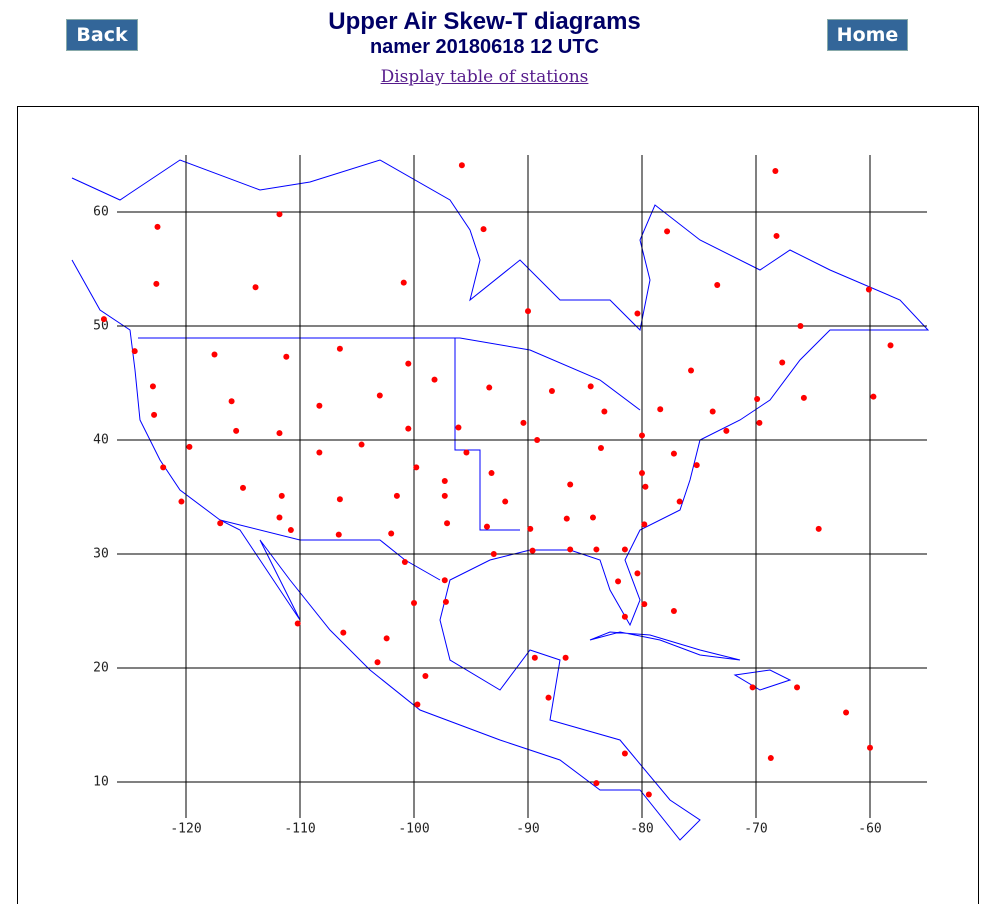 The width and height of the screenshot is (984, 904). I want to click on x-tick-label: -120, so click(185, 829).